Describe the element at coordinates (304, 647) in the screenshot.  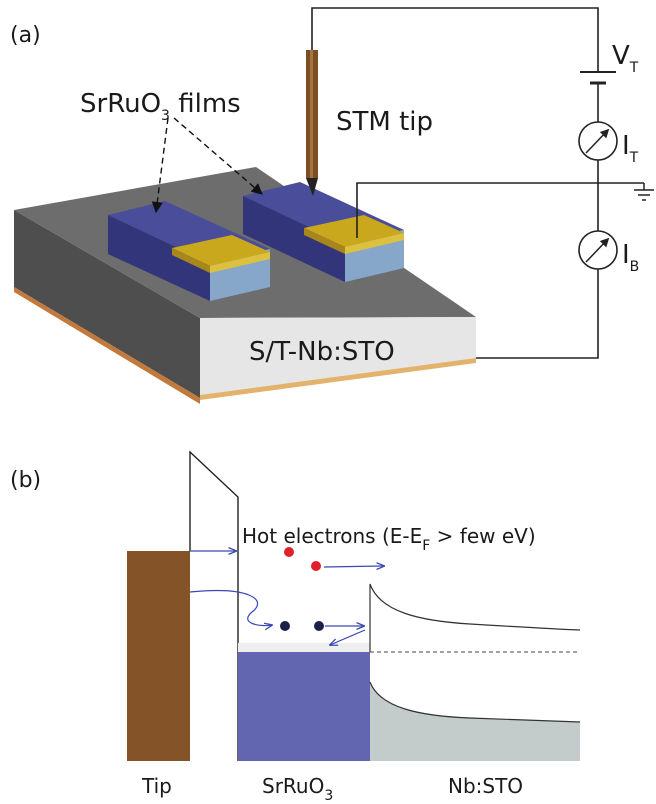
I see `srruo3-fermi-smear` at that location.